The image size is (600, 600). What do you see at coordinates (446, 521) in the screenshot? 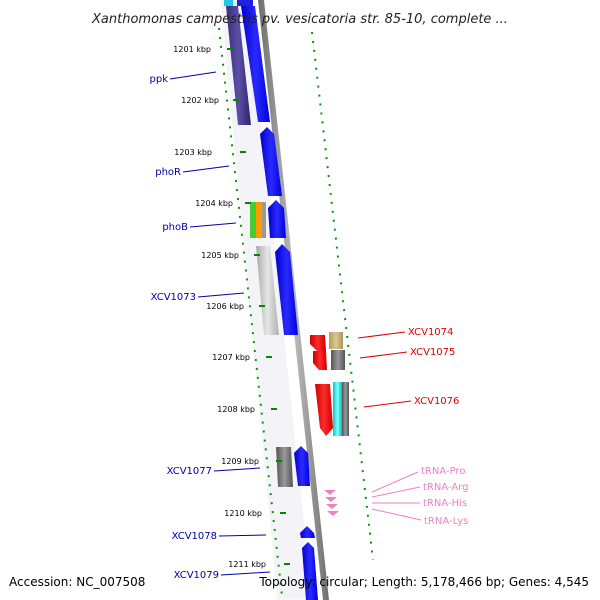
I see `gene-label: tRNA-Lys` at bounding box center [446, 521].